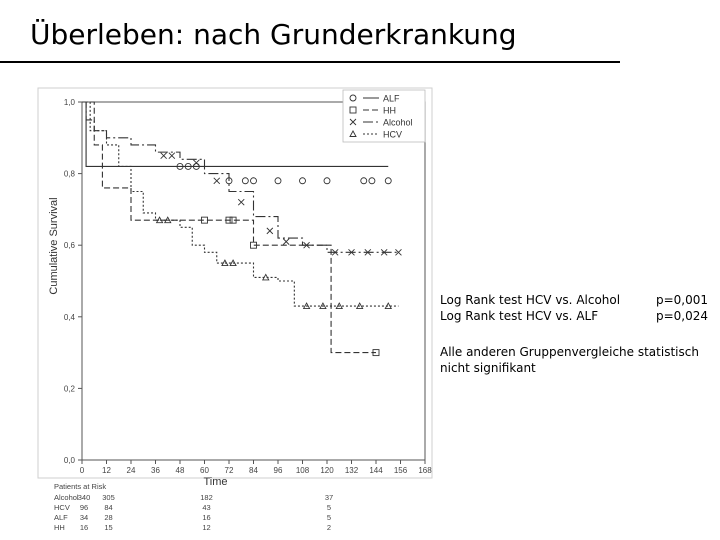  Describe the element at coordinates (62, 507) in the screenshot. I see `risk-row-label: HCV` at that location.